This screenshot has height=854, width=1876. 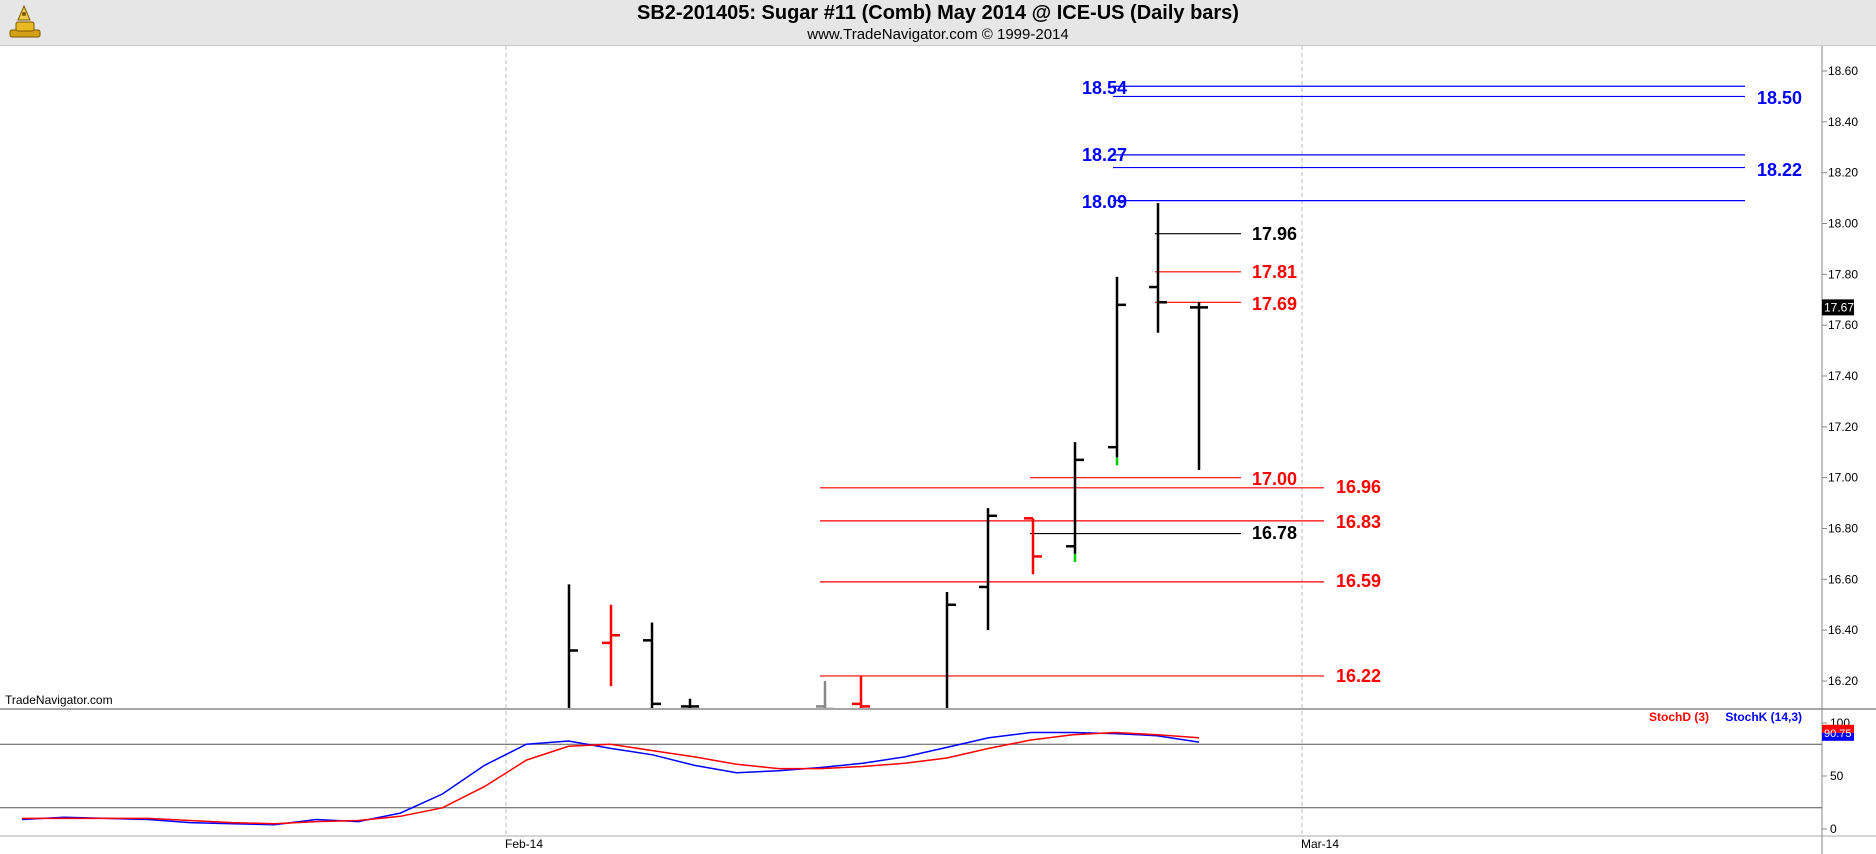 What do you see at coordinates (1838, 728) in the screenshot?
I see `stoch-badge-top` at bounding box center [1838, 728].